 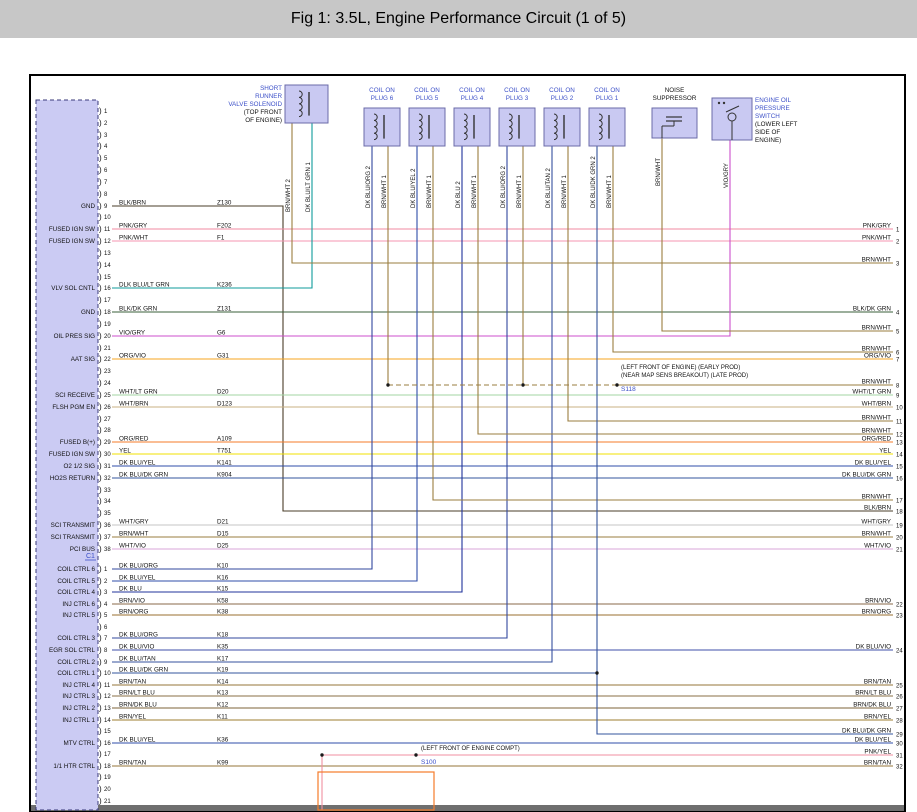 What do you see at coordinates (899, 606) in the screenshot?
I see `right-wire-number: 22` at bounding box center [899, 606].